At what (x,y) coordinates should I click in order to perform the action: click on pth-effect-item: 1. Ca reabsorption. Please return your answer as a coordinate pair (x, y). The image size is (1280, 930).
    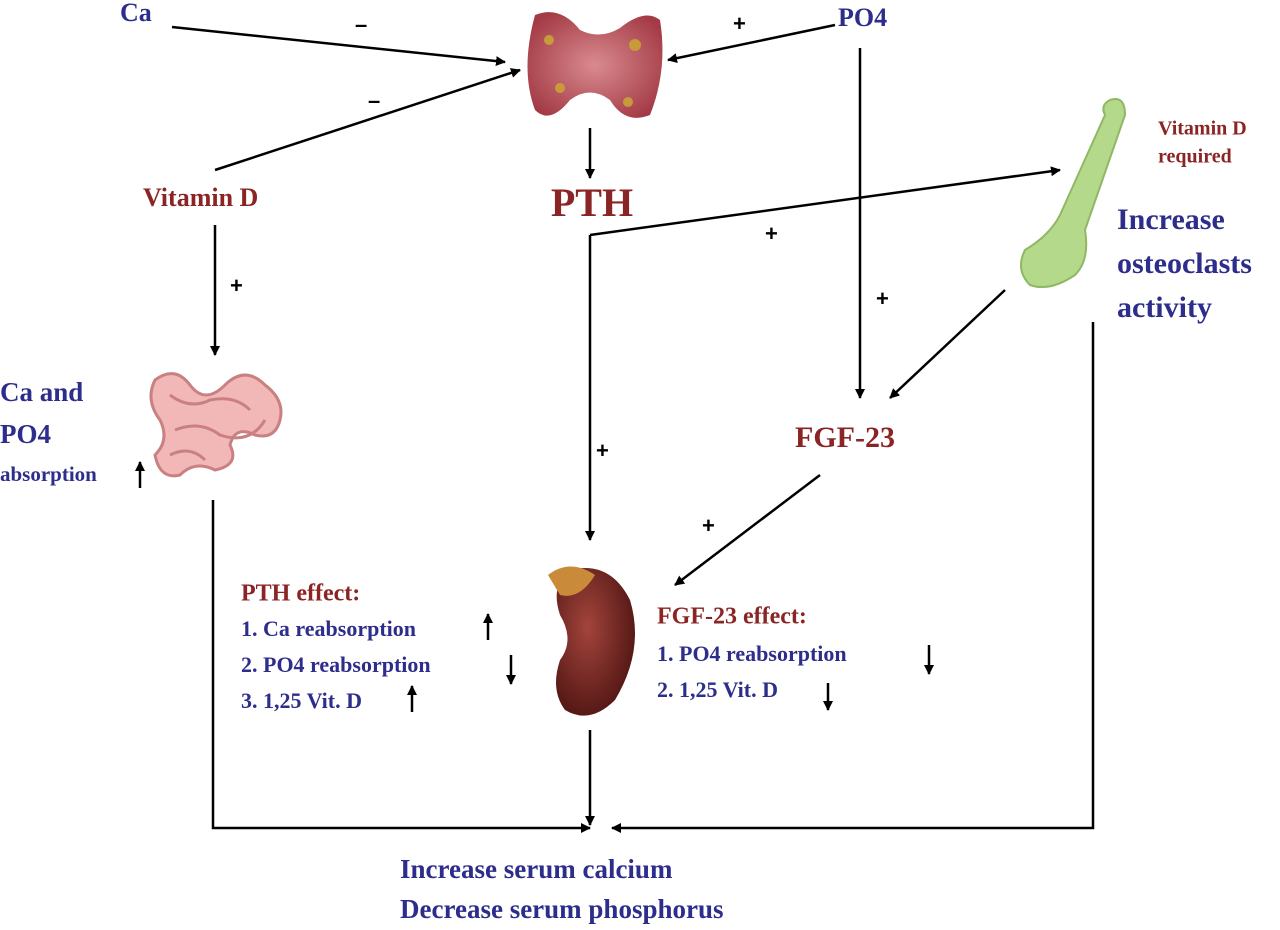
    Looking at the image, I should click on (328, 628).